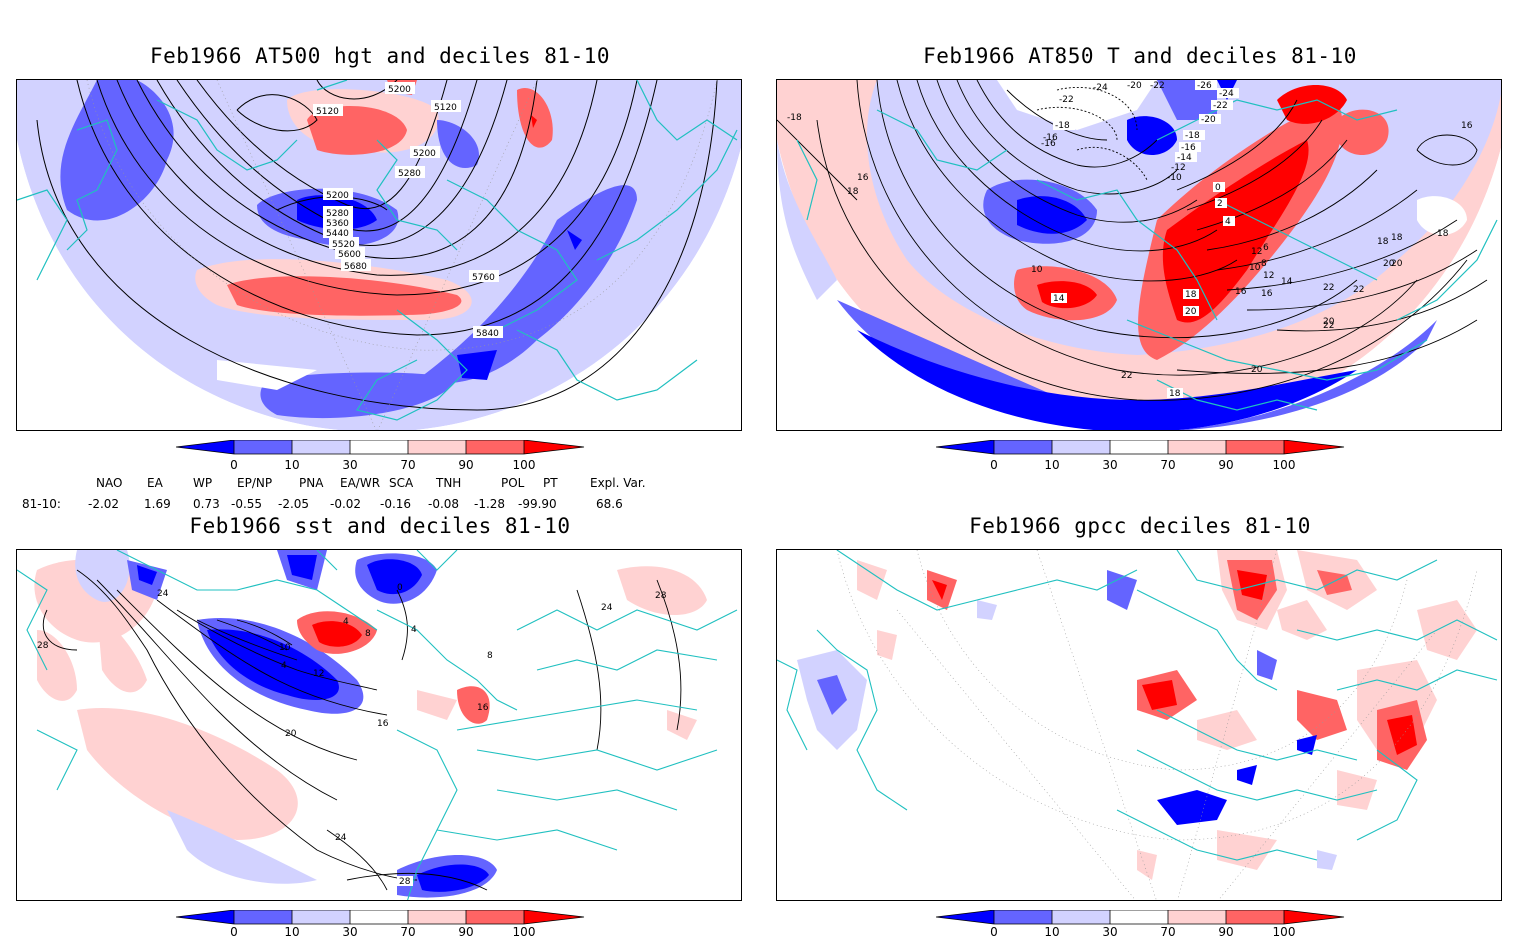  I want to click on contour-label: 5680, so click(355, 267).